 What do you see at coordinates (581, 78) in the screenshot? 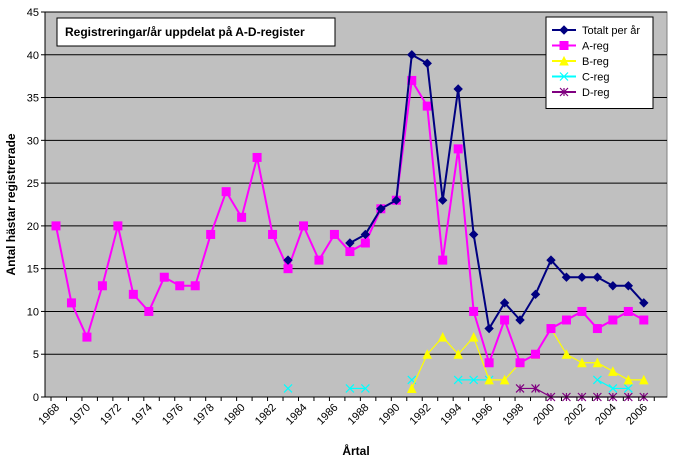
I see `legend-item: C-reg` at bounding box center [581, 78].